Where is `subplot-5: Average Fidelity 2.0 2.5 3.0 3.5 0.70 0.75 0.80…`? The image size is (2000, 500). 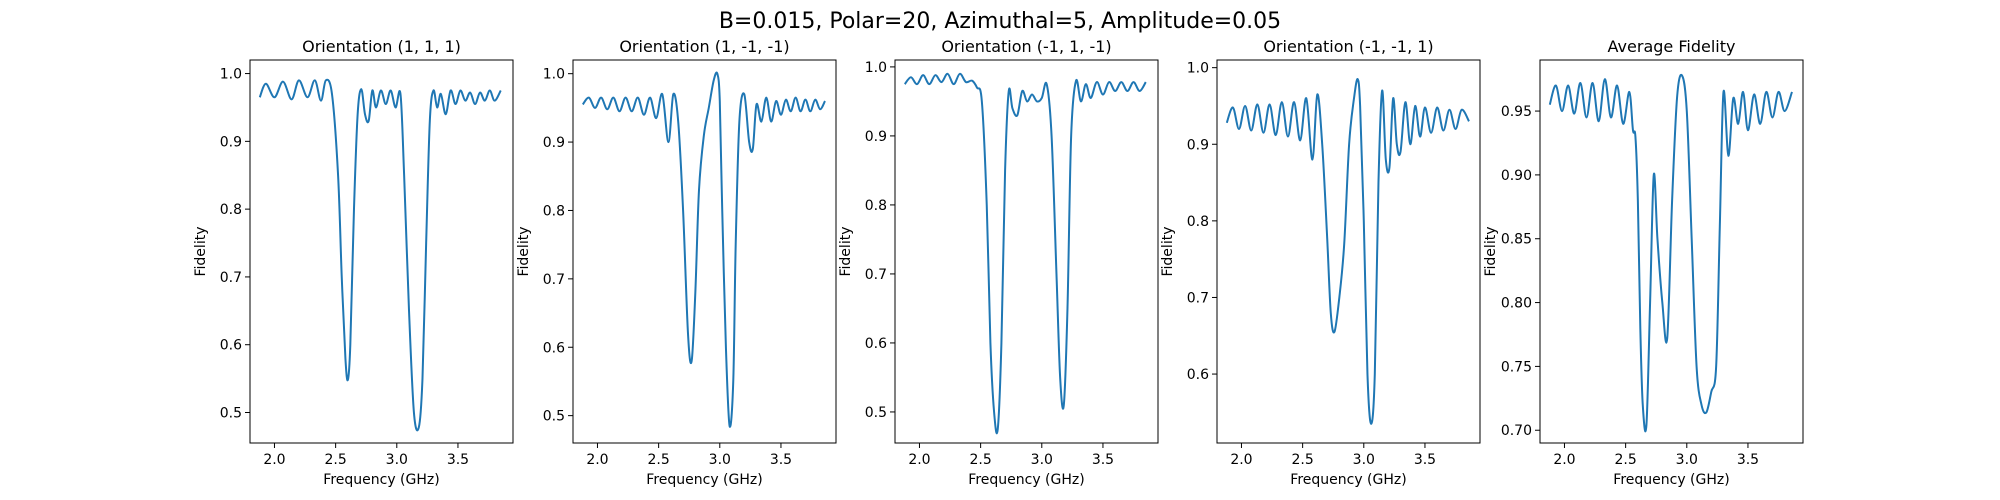
subplot-5: Average Fidelity 2.0 2.5 3.0 3.5 0.70 0.75 0.80… is located at coordinates (1643, 262).